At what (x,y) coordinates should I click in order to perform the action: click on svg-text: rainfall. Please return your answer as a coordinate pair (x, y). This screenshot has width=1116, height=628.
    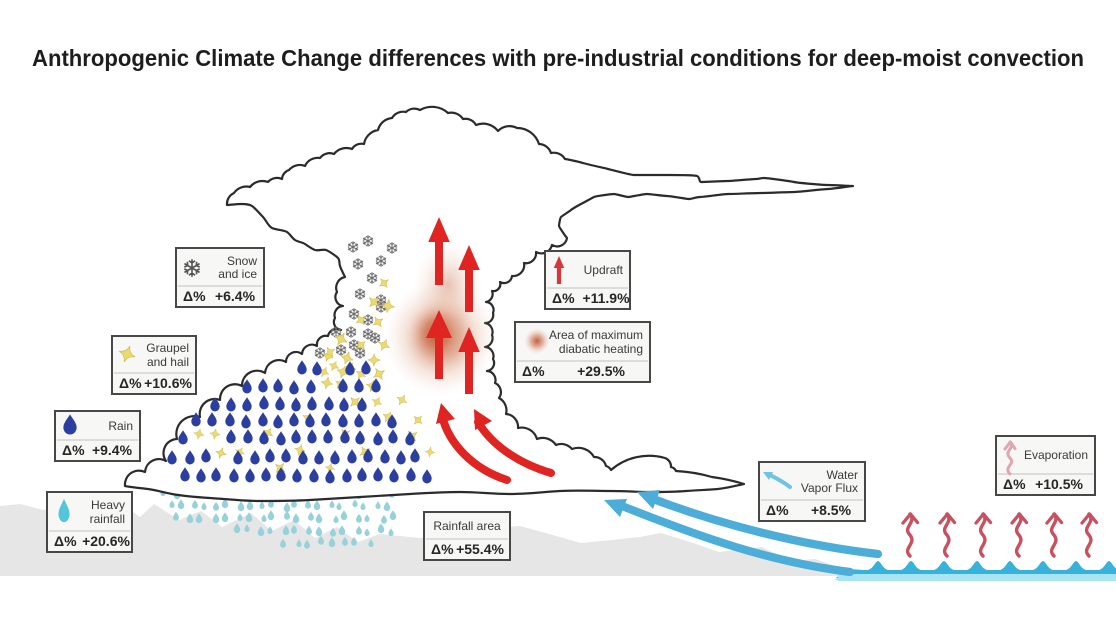
    Looking at the image, I should click on (107, 519).